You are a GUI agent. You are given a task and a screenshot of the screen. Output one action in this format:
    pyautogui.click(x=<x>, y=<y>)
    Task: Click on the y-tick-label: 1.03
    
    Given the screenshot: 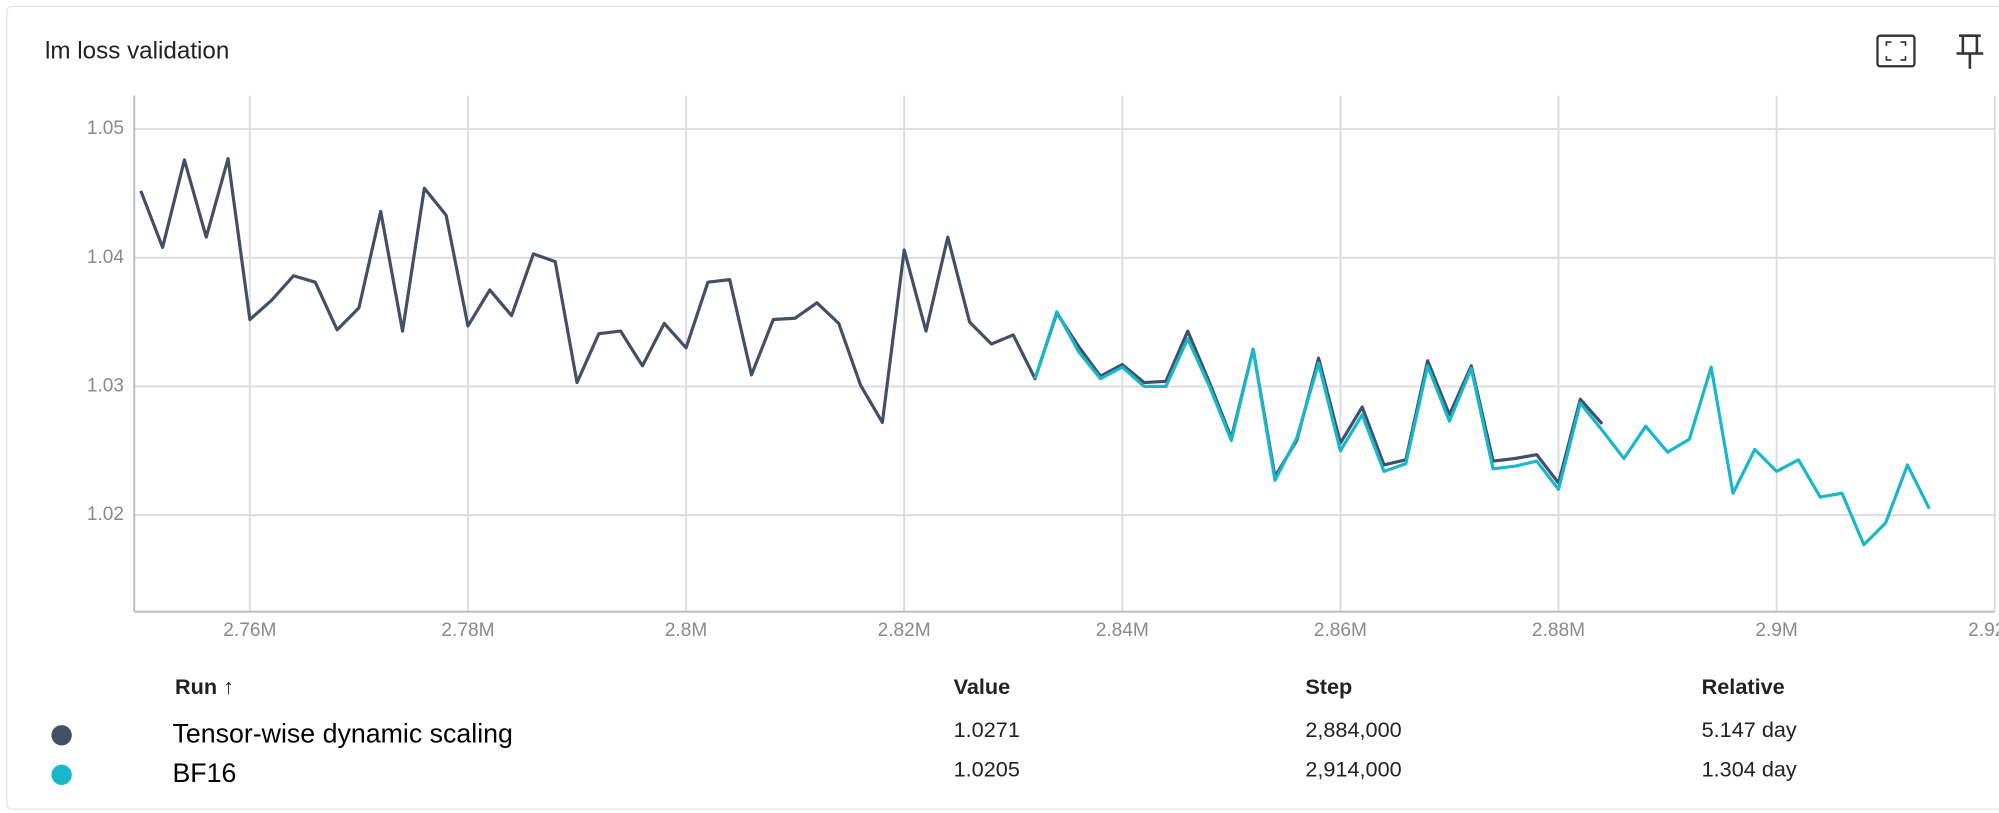 What is the action you would take?
    pyautogui.click(x=105, y=385)
    